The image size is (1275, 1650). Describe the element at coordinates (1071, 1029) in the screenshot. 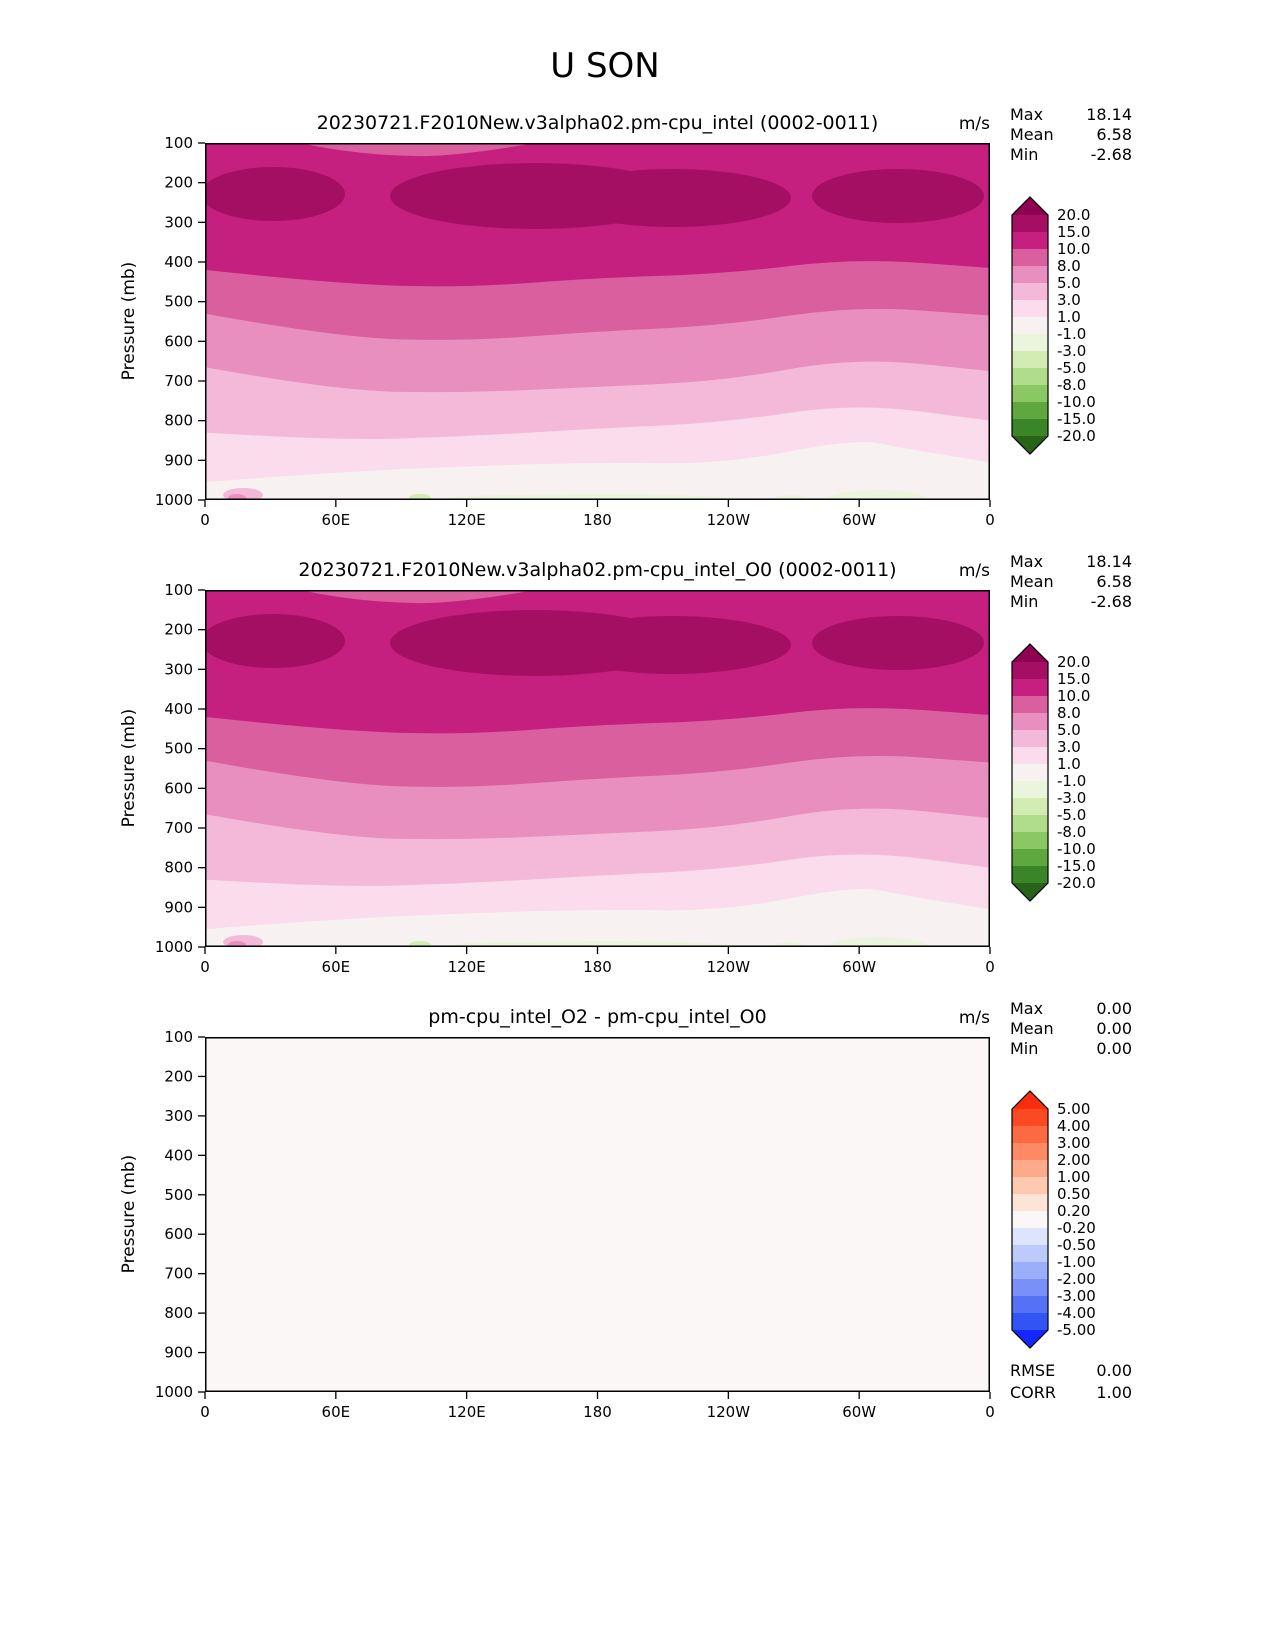

I see `panel-3-stats: Max 0.00 Mean 0.00 Min 0.00` at that location.